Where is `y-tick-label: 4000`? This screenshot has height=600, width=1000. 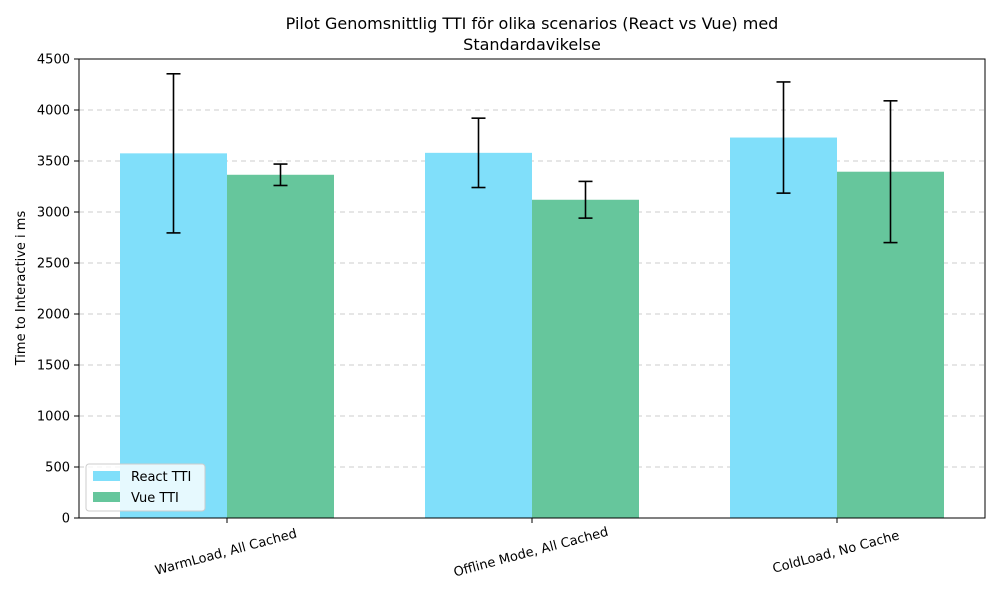
y-tick-label: 4000 is located at coordinates (53, 111).